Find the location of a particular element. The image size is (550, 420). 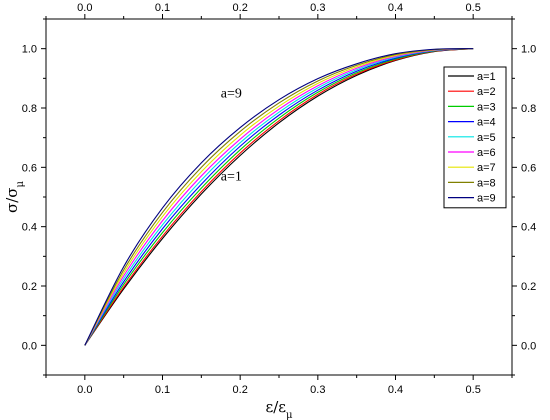

y-axis-label: σ/σμ is located at coordinates (14, 196).